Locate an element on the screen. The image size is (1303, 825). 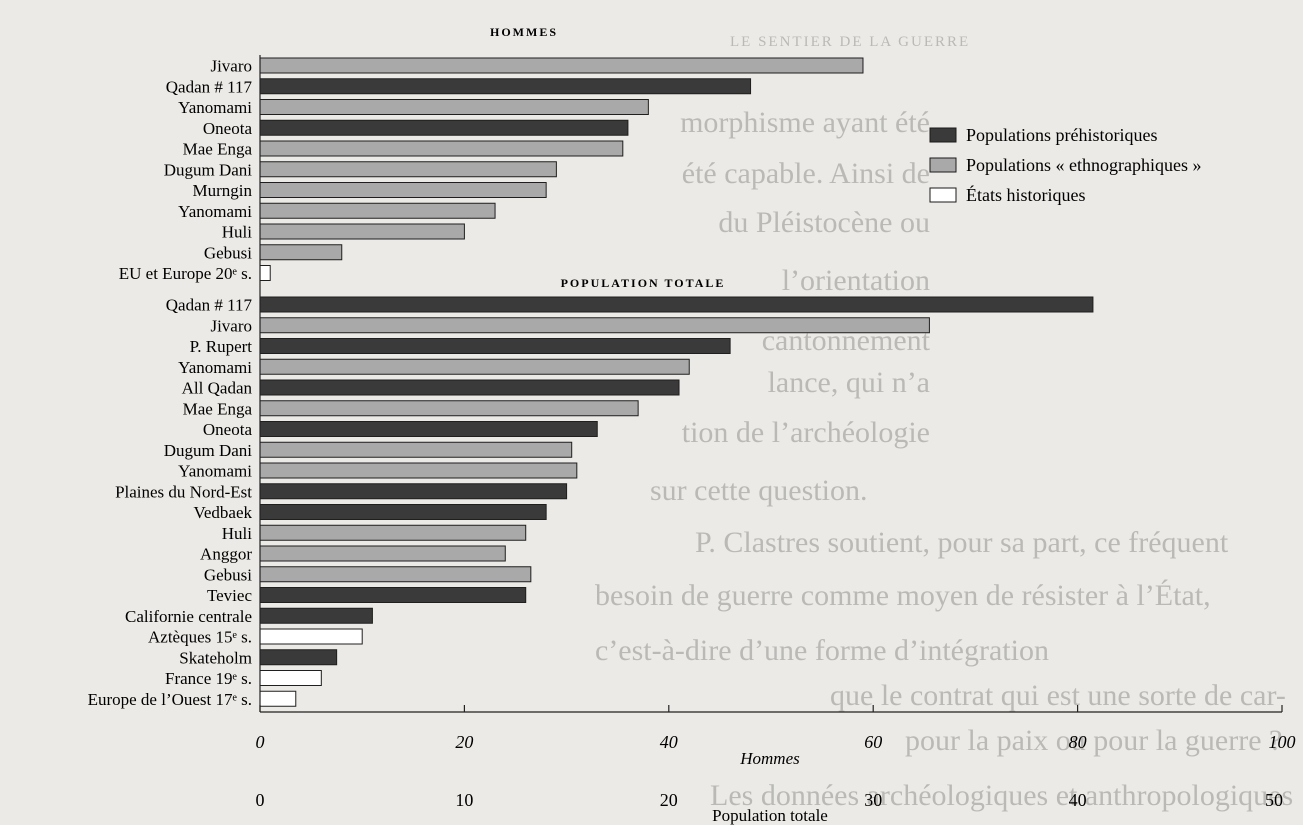
legend-label-prehistoric: Populations préhistoriques is located at coordinates (1062, 135).